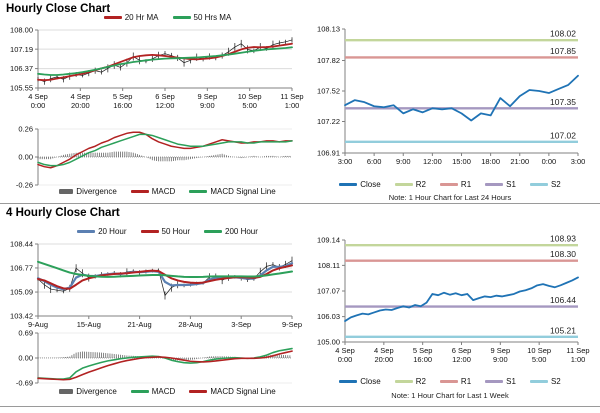 This screenshot has width=600, height=413. What do you see at coordinates (450, 197) in the screenshot?
I see `day-pivot-note: Note: 1 Hour Chart for Last 24 Hours` at bounding box center [450, 197].